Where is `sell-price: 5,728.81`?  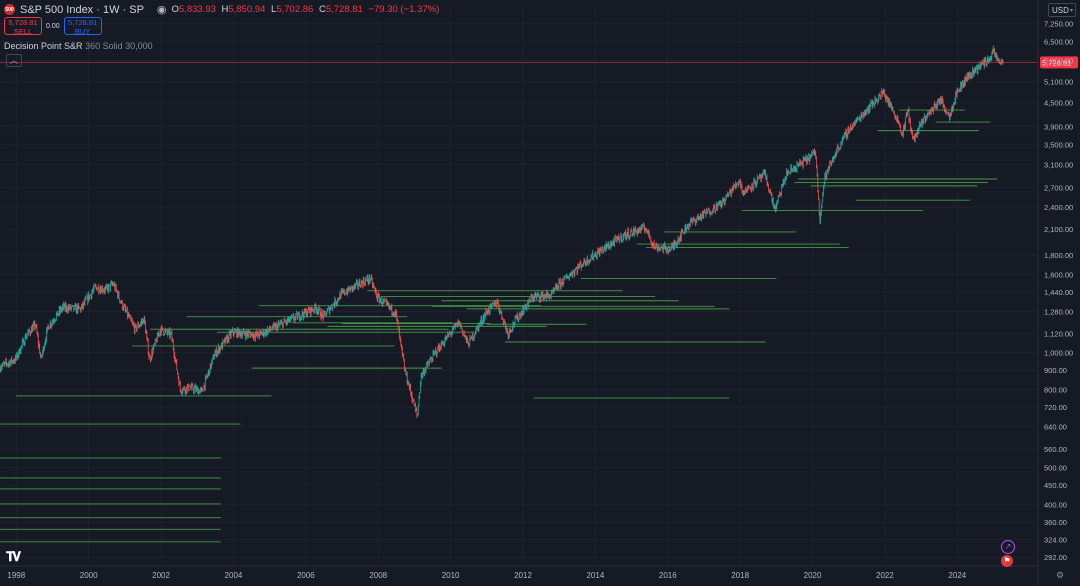
sell-price: 5,728.81 is located at coordinates (23, 22).